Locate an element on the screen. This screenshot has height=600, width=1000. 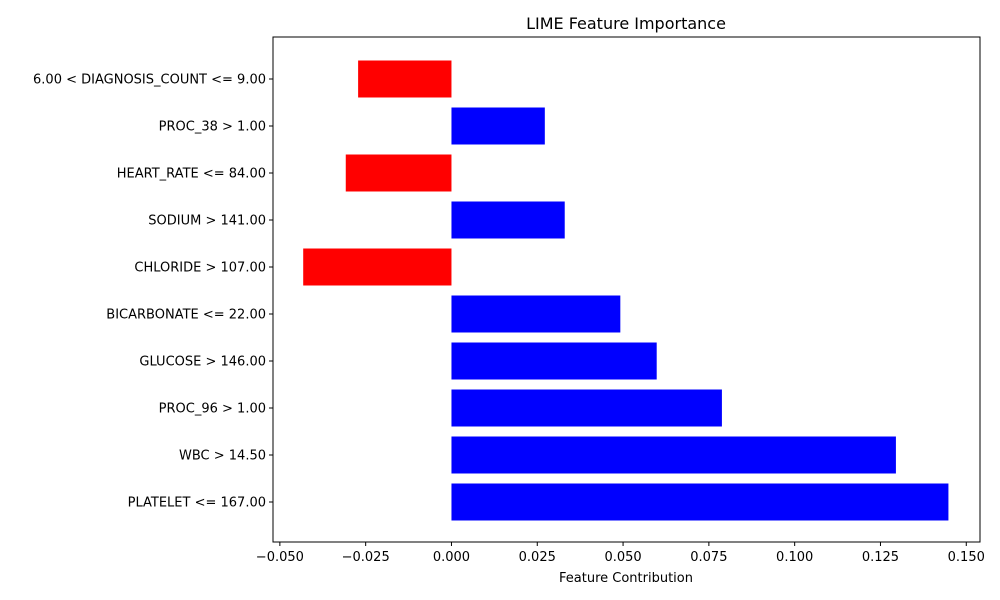
x-tick-label: 0.000 is located at coordinates (451, 557).